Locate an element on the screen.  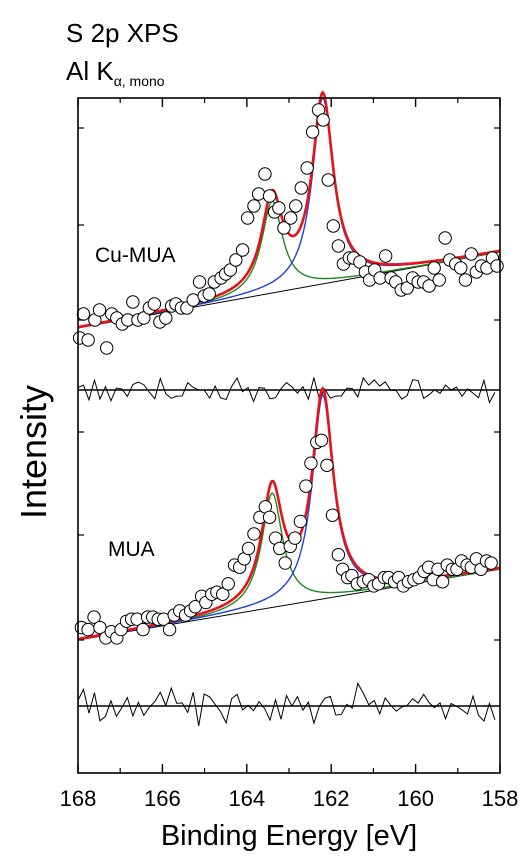
source-subscript: α, mono is located at coordinates (139, 81).